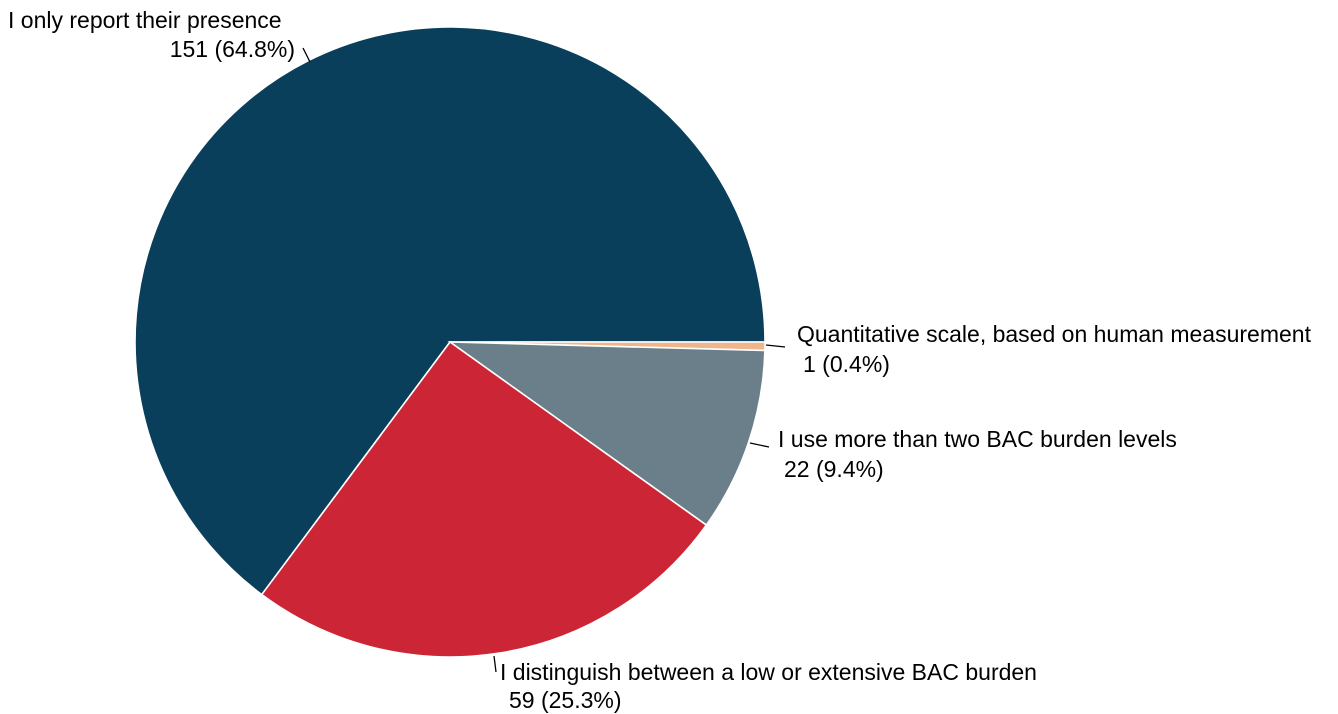 This screenshot has width=1338, height=714. I want to click on slice-value-presence: 151 (64.8%), so click(232, 49).